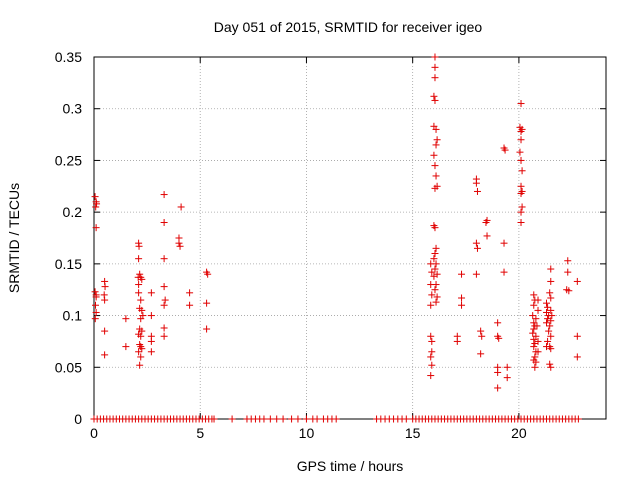 The height and width of the screenshot is (480, 640). I want to click on y-tick-label: 0.15, so click(68, 264).